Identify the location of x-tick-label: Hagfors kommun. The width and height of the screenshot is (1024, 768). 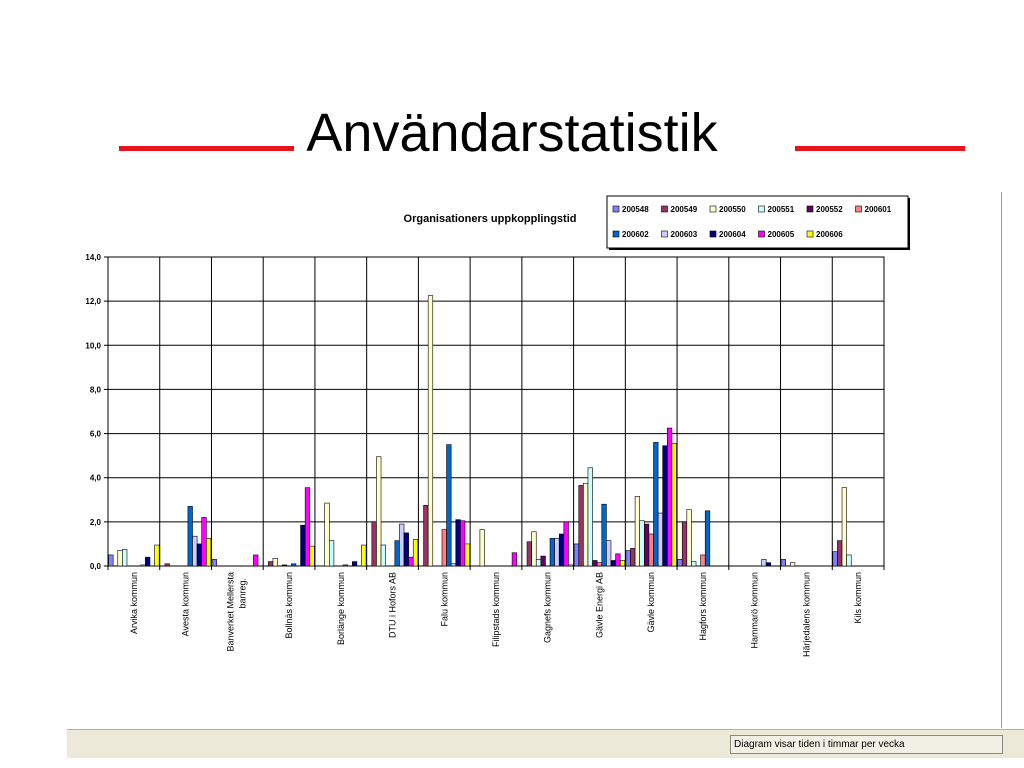
(703, 606).